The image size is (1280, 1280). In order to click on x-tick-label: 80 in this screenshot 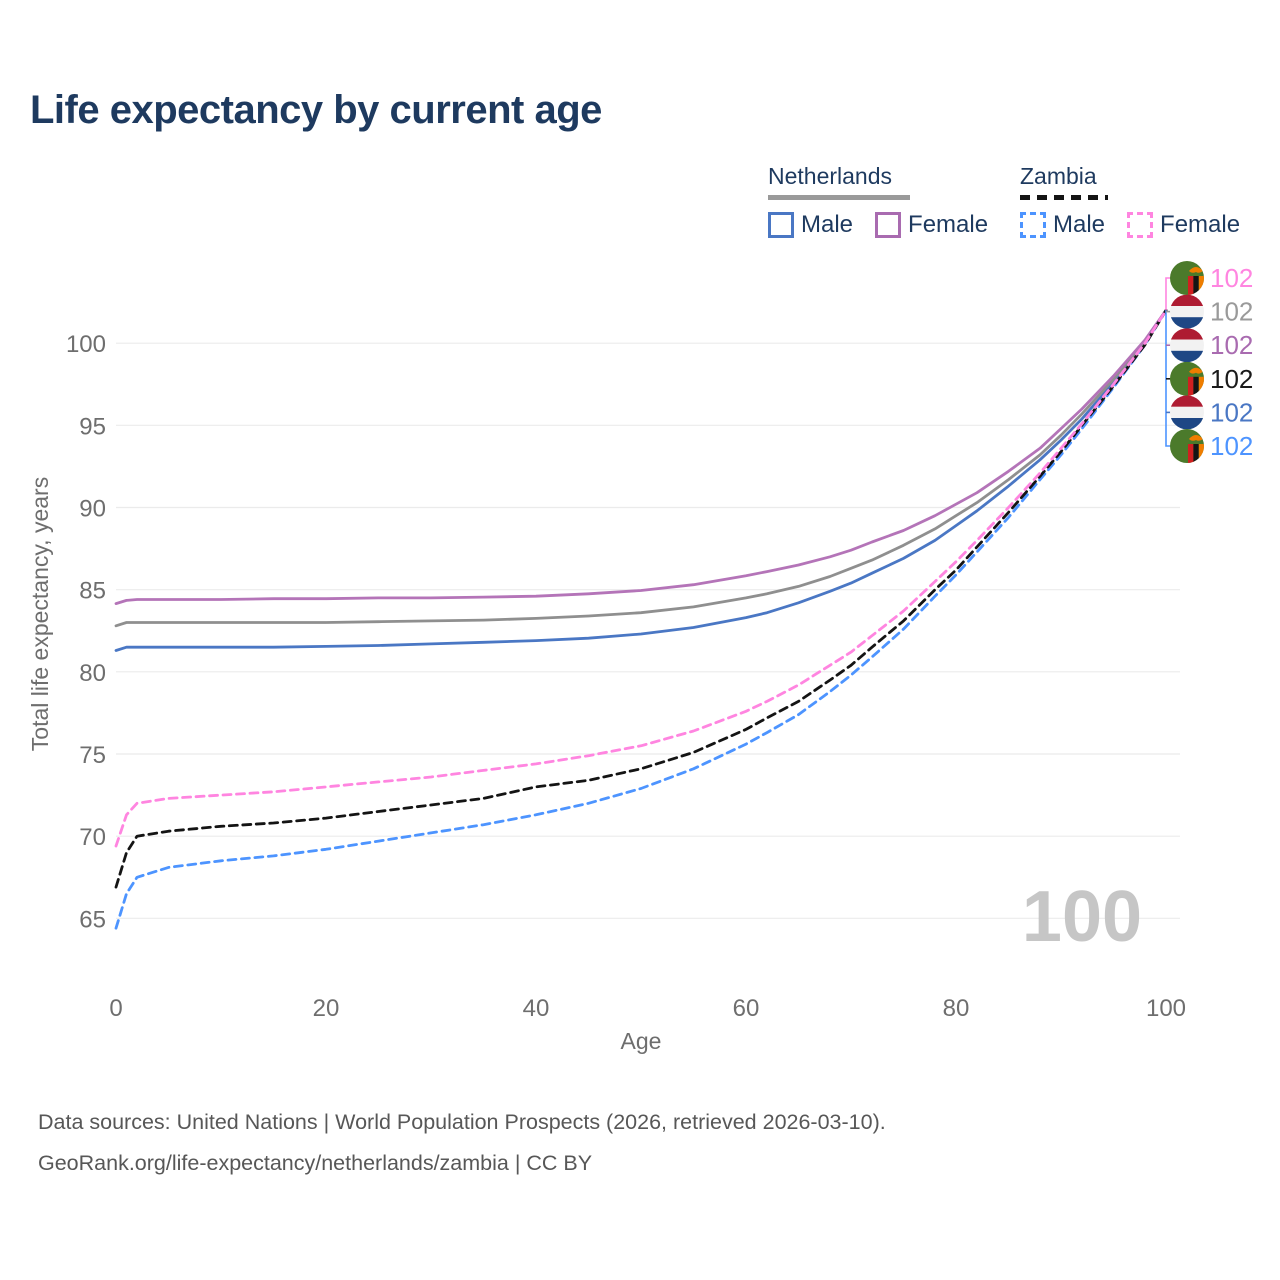, I will do `click(956, 1008)`.